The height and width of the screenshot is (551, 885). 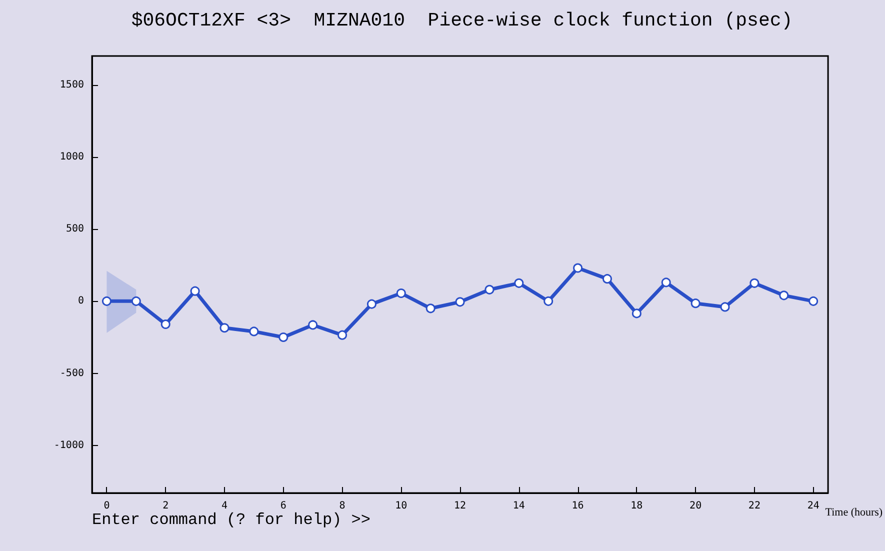 I want to click on y-tick-label: -1000, so click(x=69, y=445).